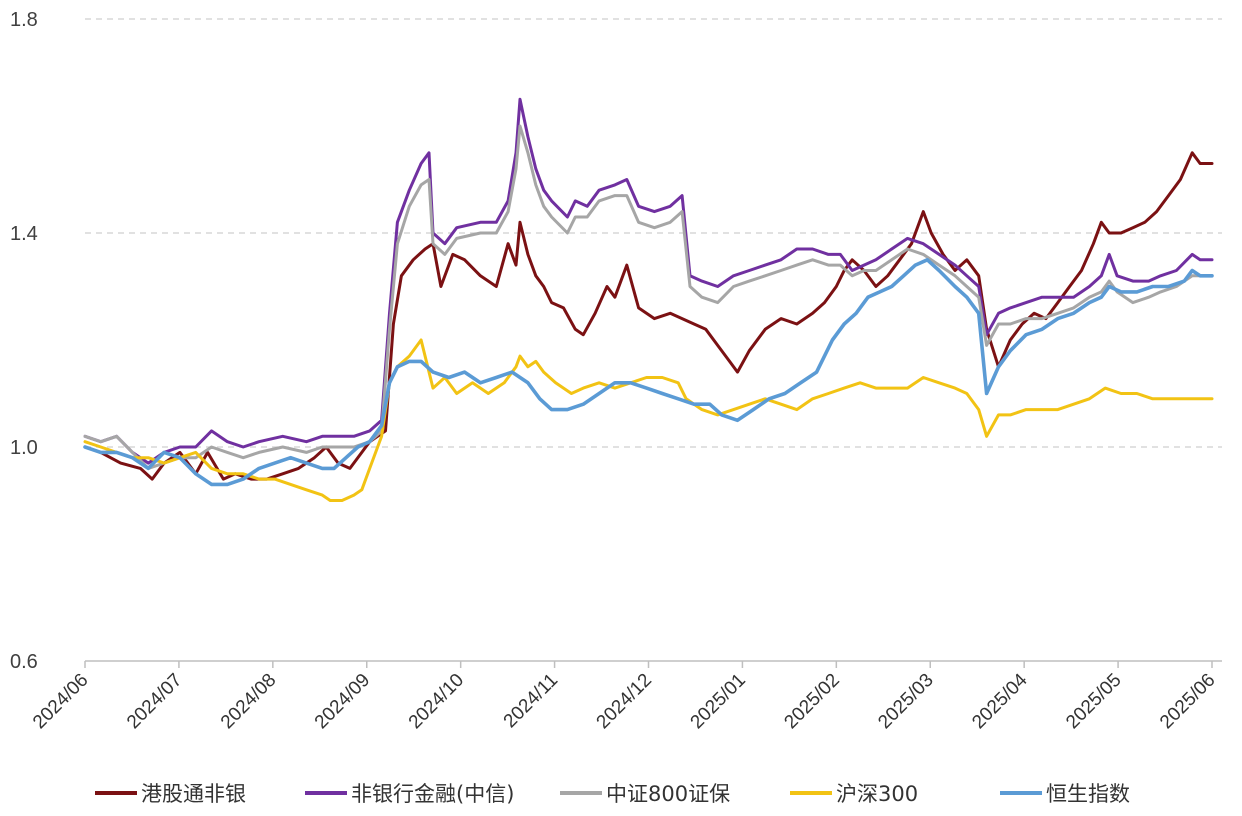 Image resolution: width=1242 pixels, height=816 pixels. Describe the element at coordinates (193, 794) in the screenshot. I see `legend-label-1: 港股通非银` at that location.